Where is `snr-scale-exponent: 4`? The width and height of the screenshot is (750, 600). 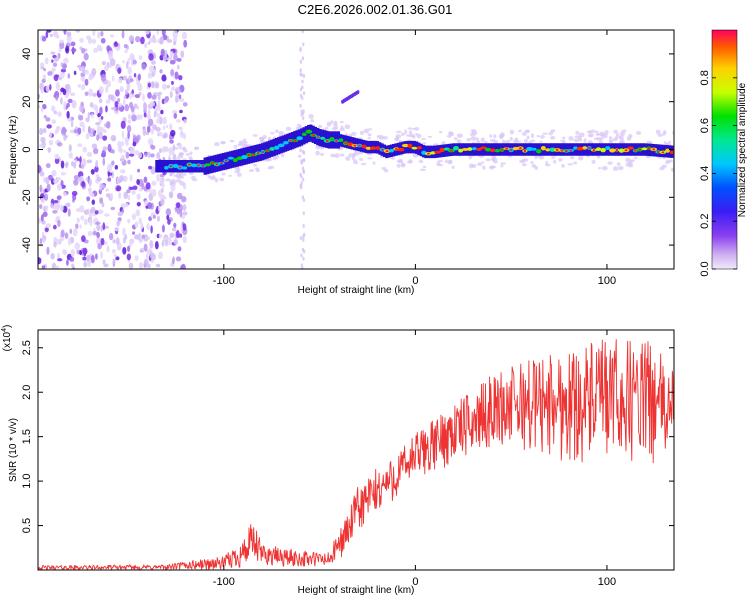 snr-scale-exponent: 4 is located at coordinates (4, 330).